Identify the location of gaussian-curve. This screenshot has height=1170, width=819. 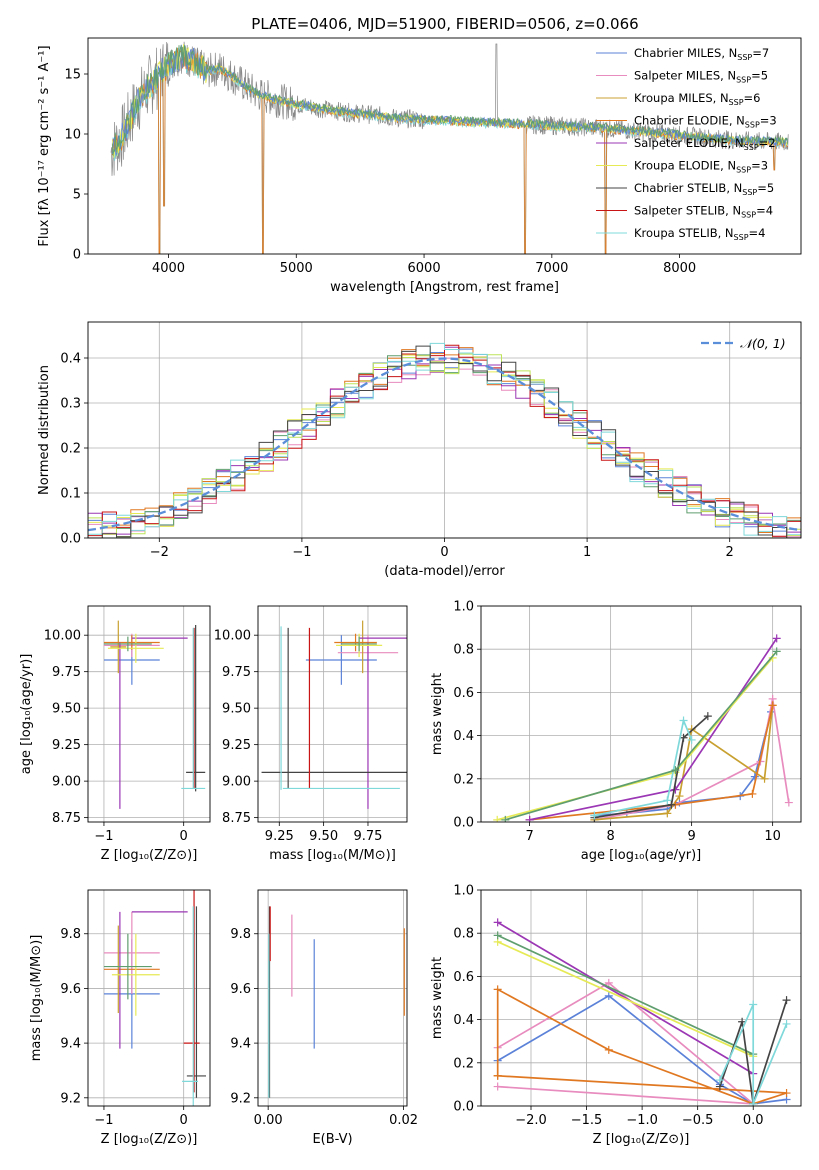
(444, 444).